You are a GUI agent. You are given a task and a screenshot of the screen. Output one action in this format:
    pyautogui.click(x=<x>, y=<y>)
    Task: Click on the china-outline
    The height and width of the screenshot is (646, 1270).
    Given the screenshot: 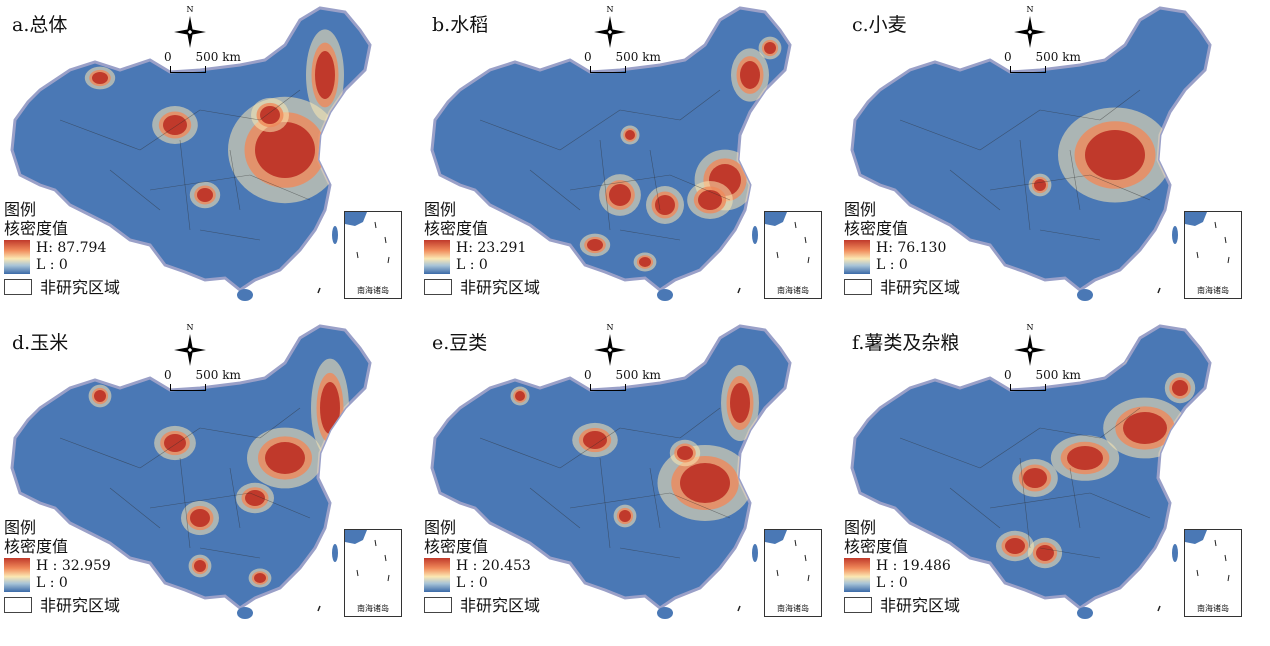 What is the action you would take?
    pyautogui.click(x=611, y=149)
    